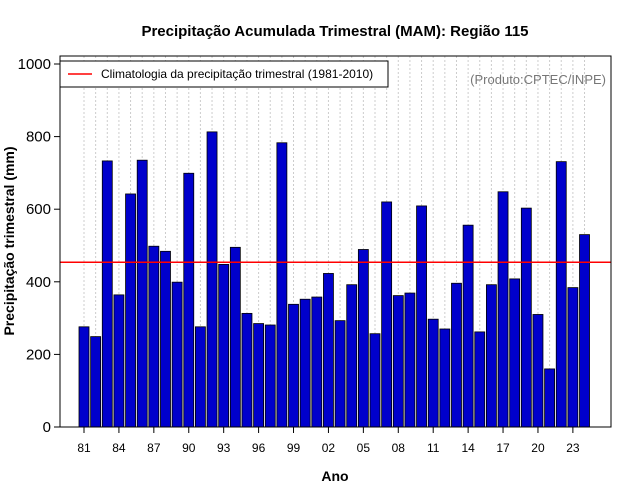 This screenshot has width=640, height=500. I want to click on bar-2008, so click(398, 361).